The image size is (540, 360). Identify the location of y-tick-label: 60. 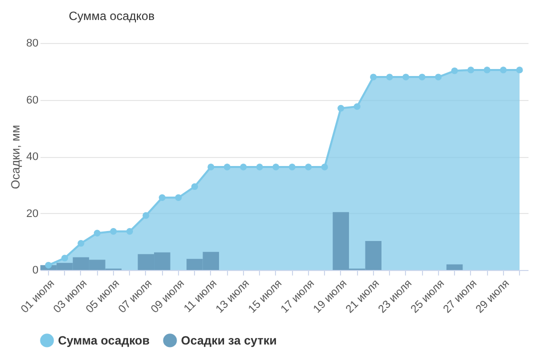
(32, 100).